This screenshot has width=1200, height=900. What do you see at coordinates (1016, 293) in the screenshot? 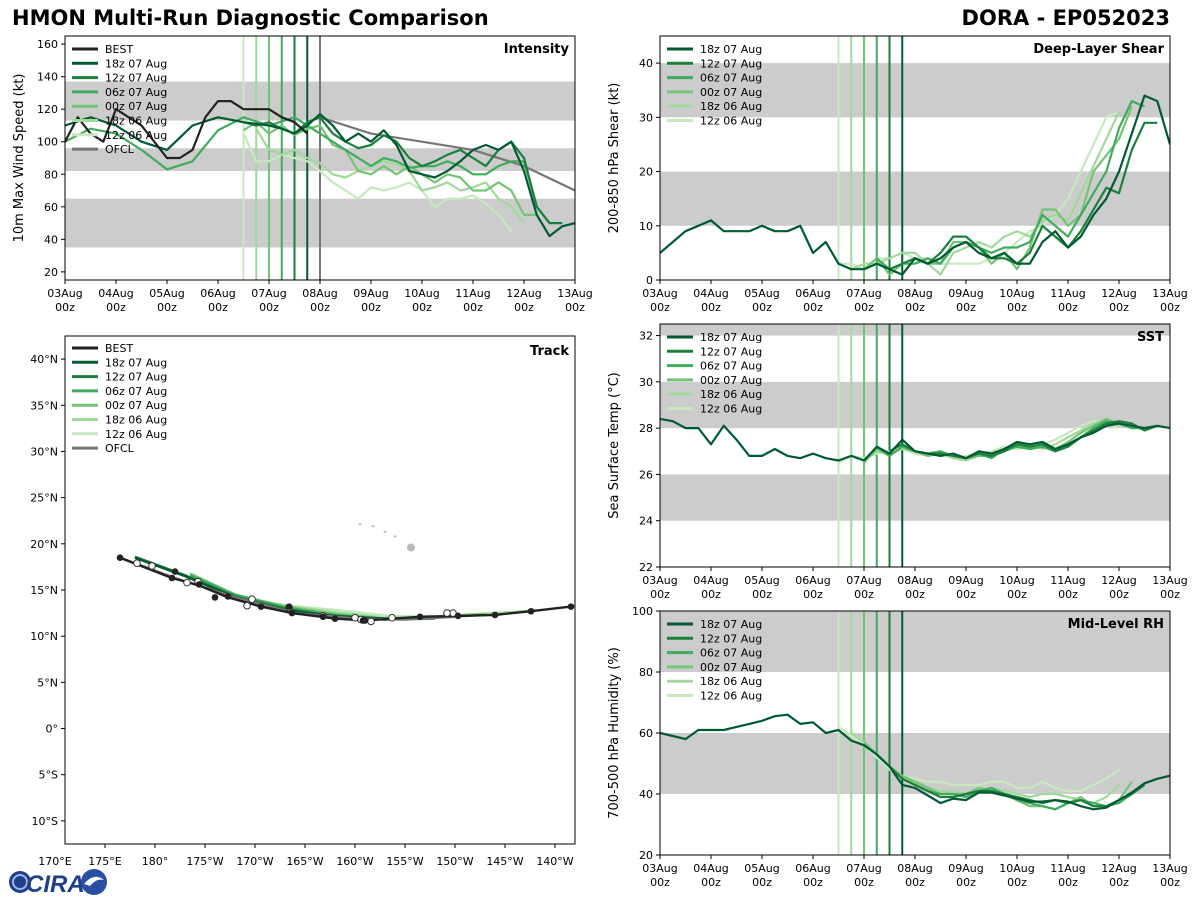
I see `shear-xtick-label-7: 10Aug` at bounding box center [1016, 293].